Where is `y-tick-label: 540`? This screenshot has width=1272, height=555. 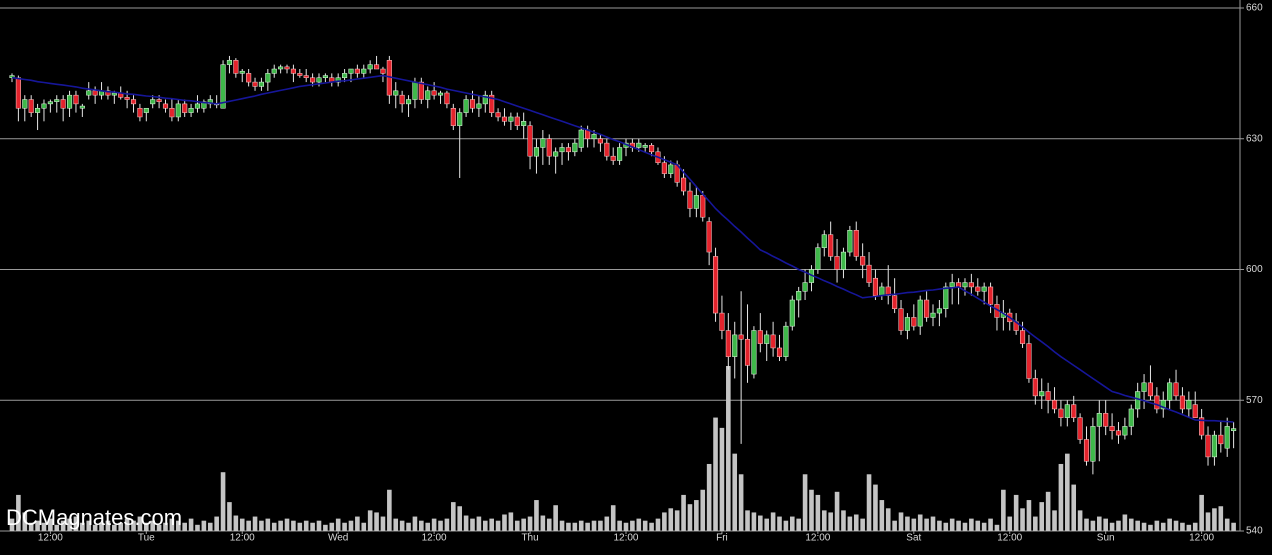 y-tick-label: 540 is located at coordinates (1254, 531).